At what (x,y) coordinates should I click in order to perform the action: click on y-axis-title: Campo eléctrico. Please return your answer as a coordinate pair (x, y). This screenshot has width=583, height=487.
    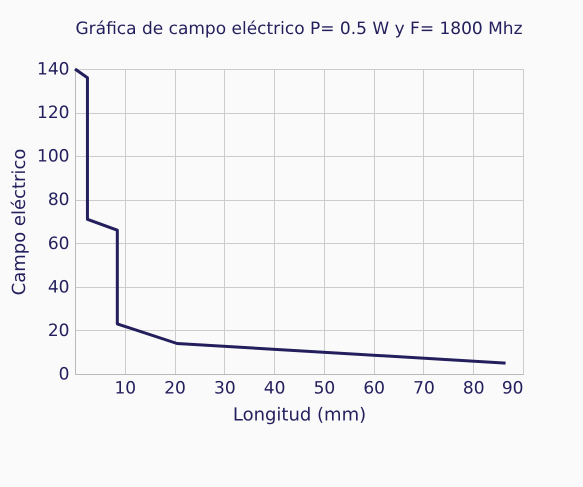
    Looking at the image, I should click on (19, 222).